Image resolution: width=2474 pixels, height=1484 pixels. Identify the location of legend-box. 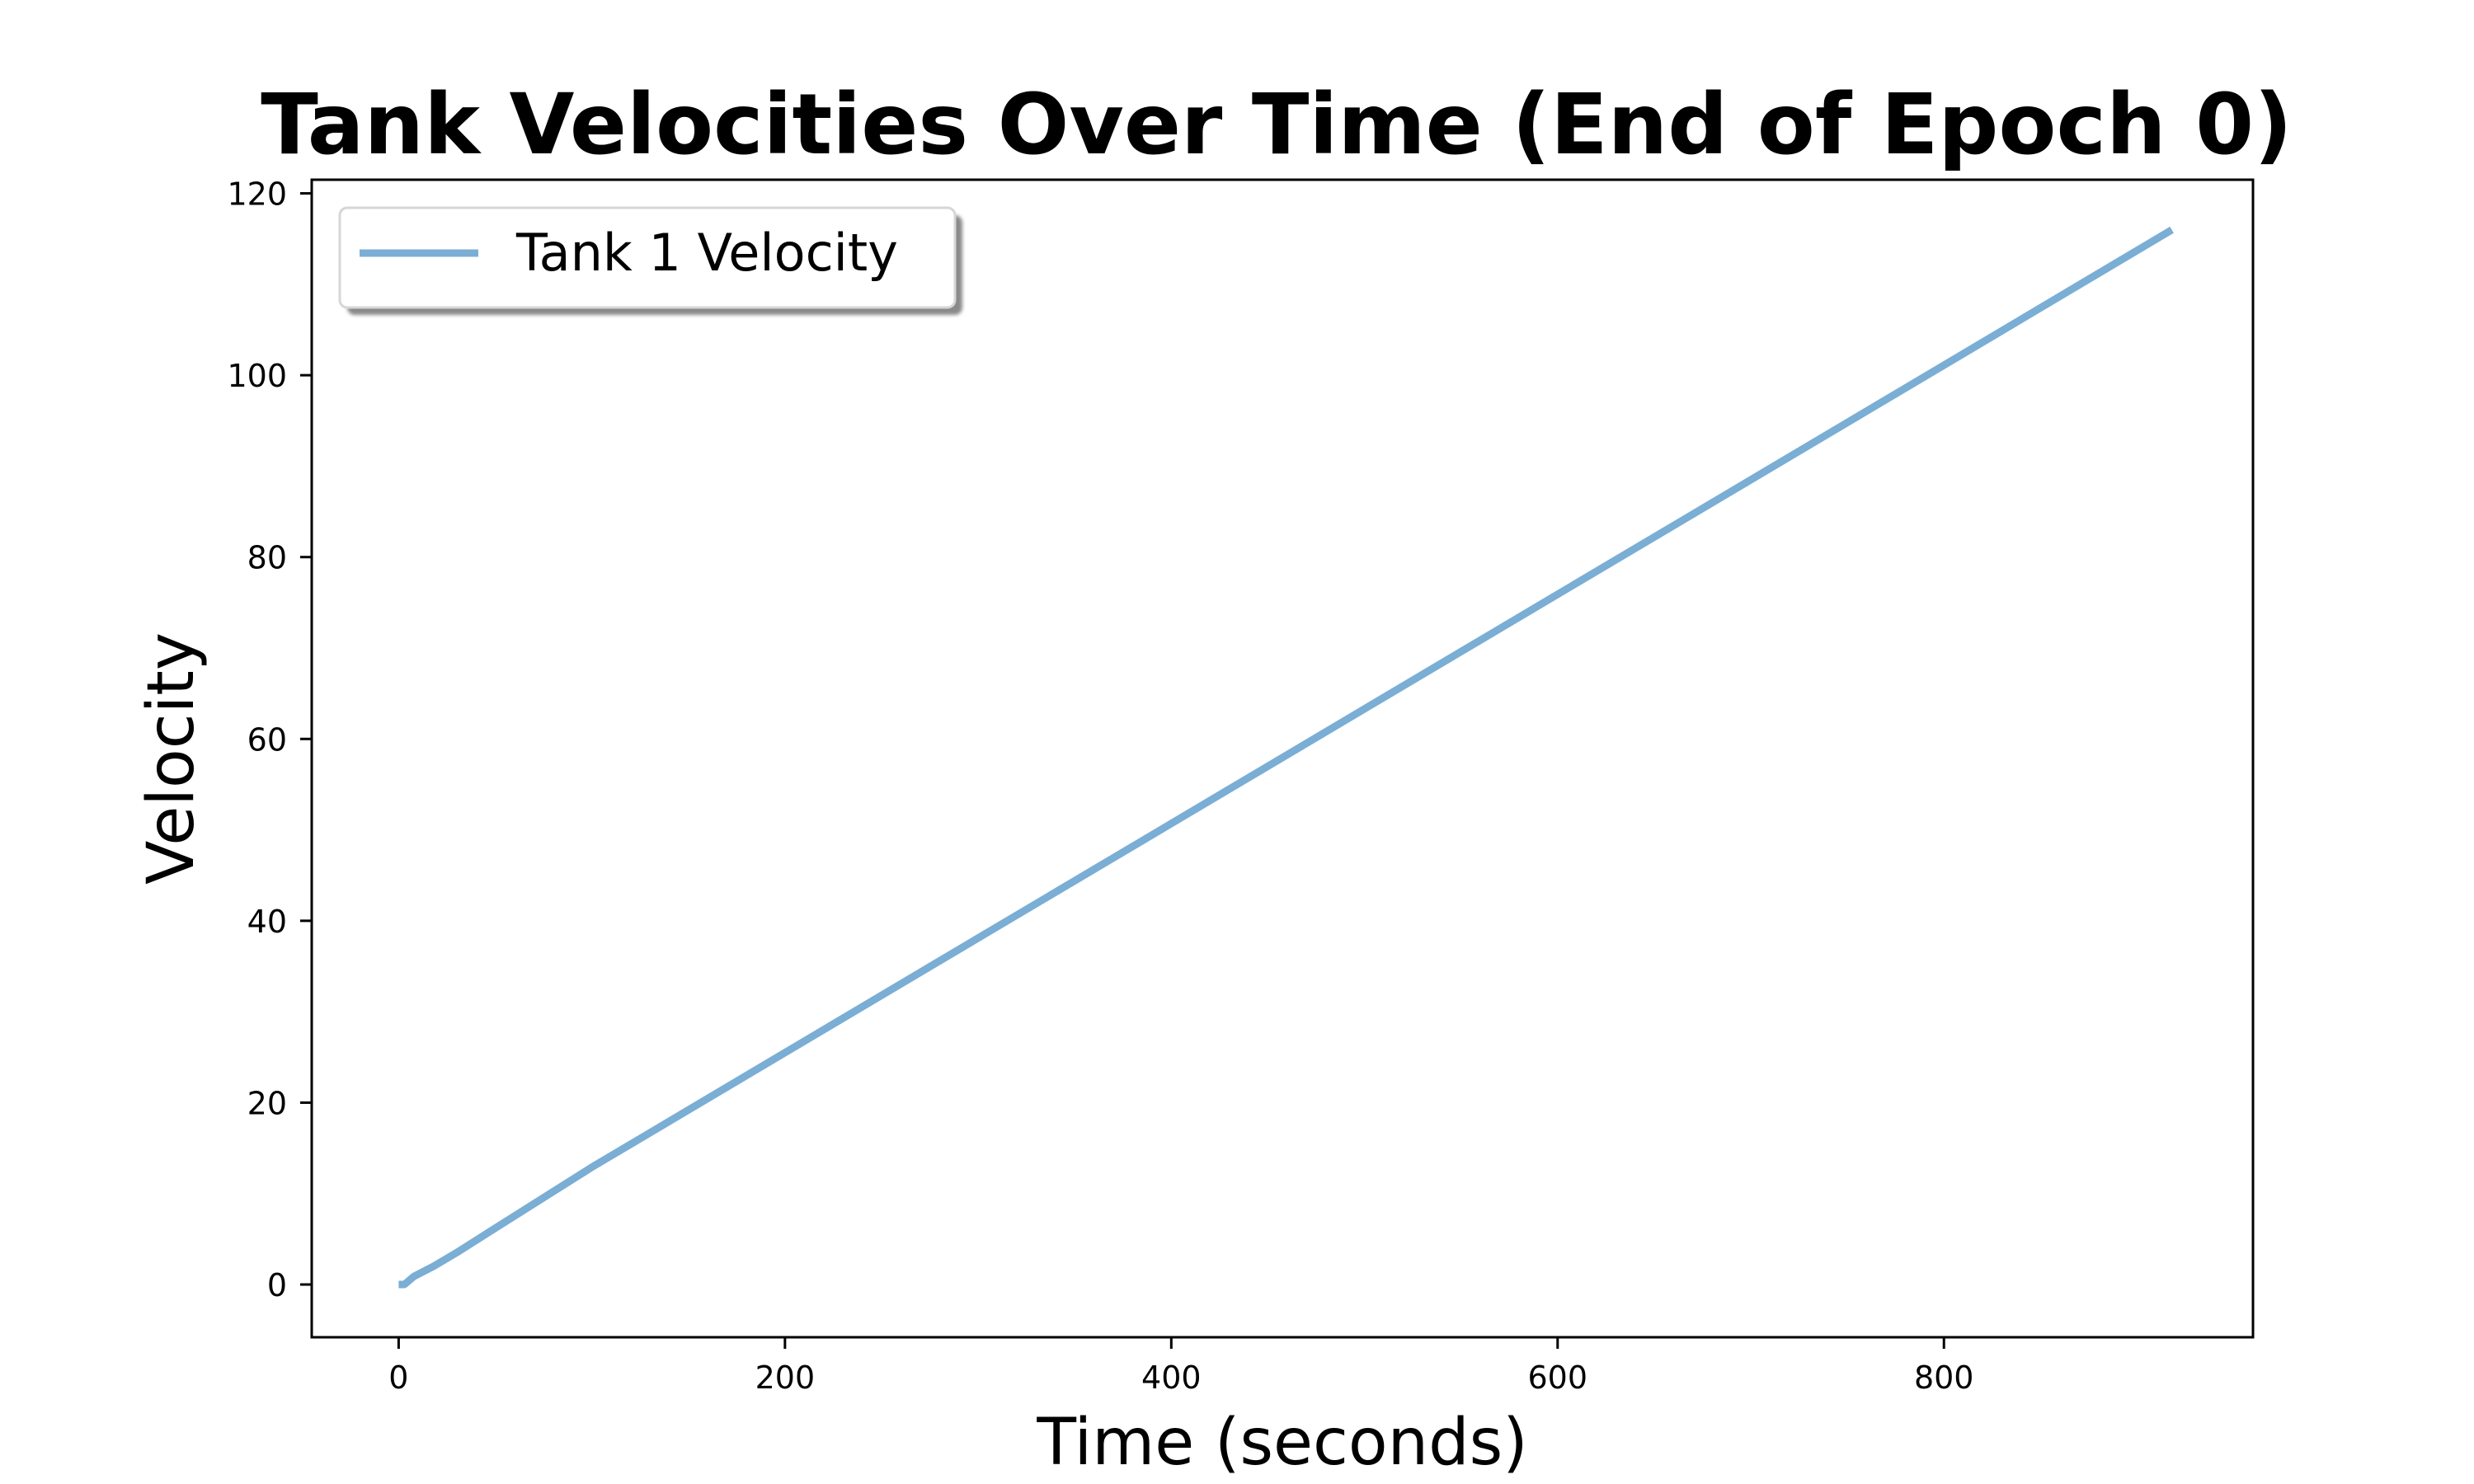
(647, 257).